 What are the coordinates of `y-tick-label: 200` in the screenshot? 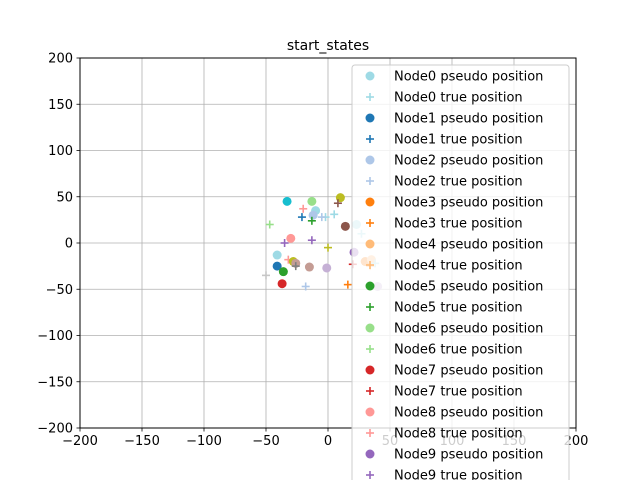 It's located at (60, 59).